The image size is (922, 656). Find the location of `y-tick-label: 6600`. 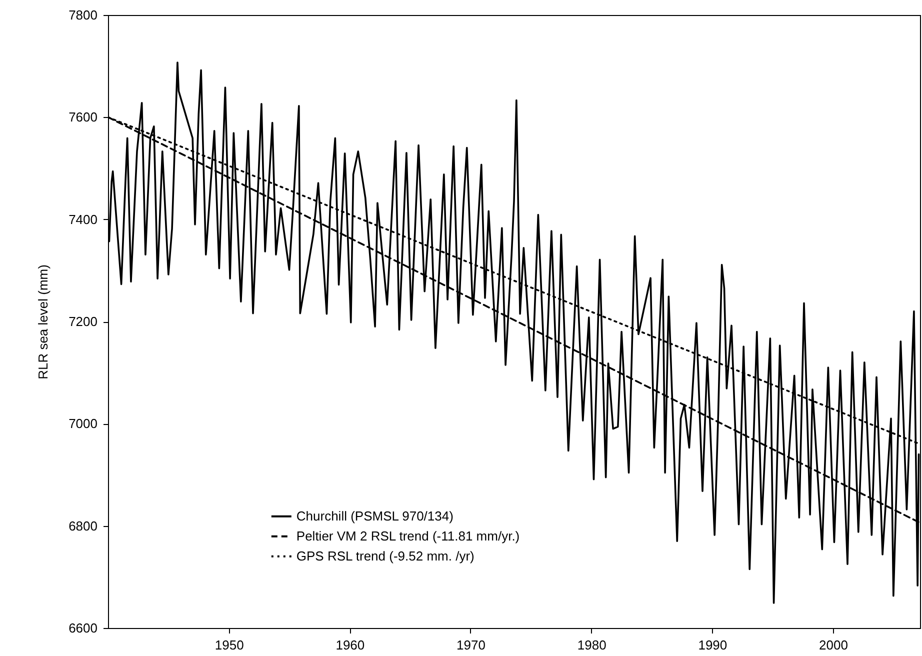

y-tick-label: 6600 is located at coordinates (83, 628).